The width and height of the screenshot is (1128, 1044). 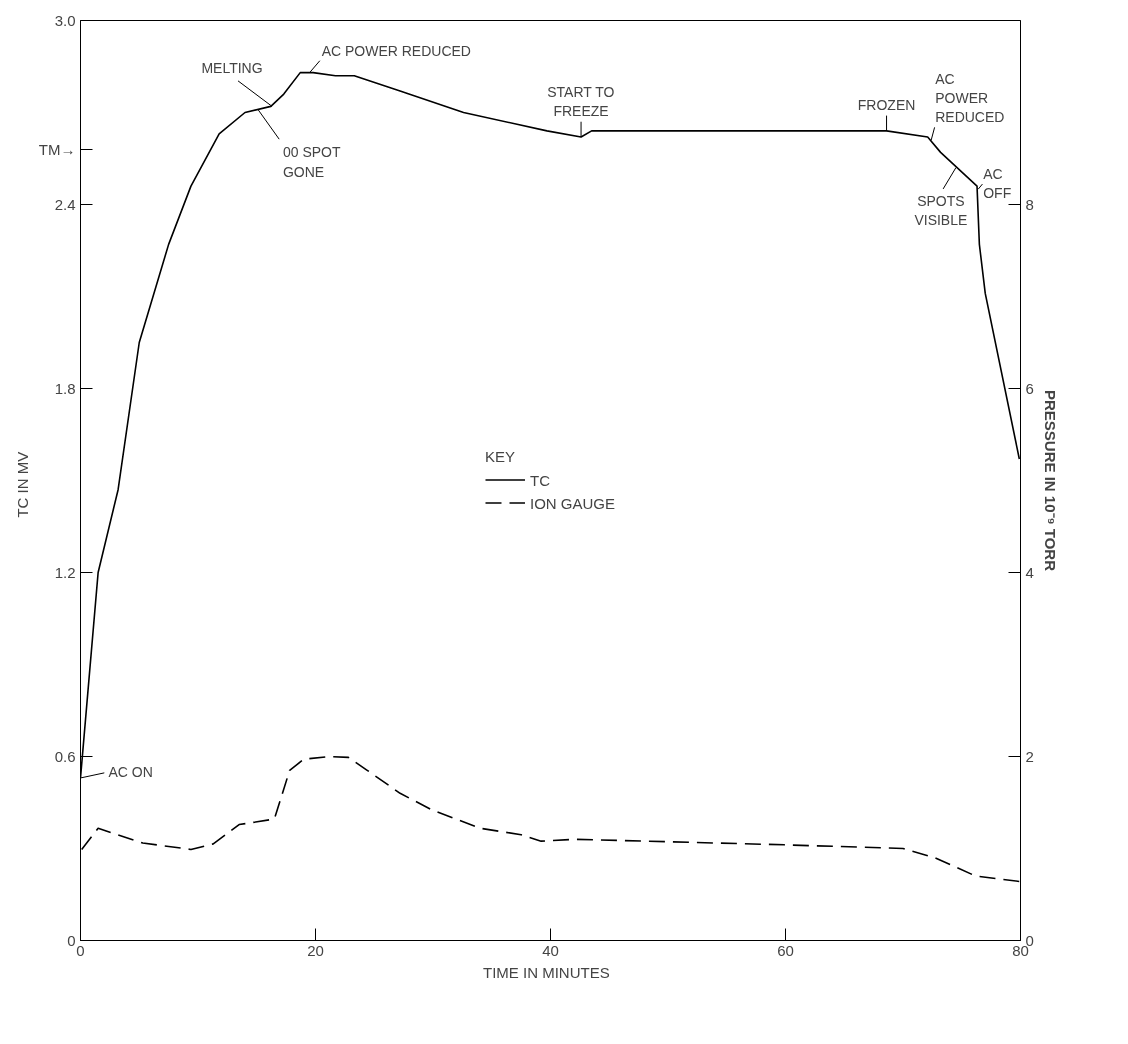 I want to click on y-tick-label: 1.2, so click(x=65, y=572).